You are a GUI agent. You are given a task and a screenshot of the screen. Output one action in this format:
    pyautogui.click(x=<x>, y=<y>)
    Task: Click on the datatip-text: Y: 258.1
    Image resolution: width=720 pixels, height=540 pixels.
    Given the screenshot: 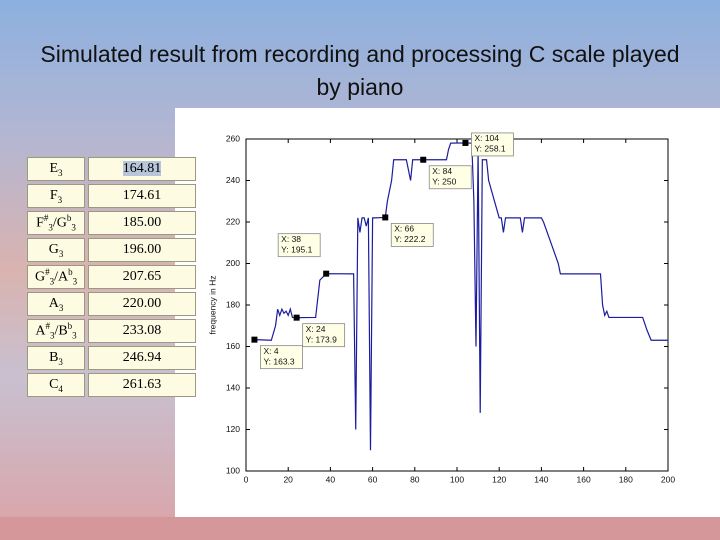 What is the action you would take?
    pyautogui.click(x=489, y=149)
    